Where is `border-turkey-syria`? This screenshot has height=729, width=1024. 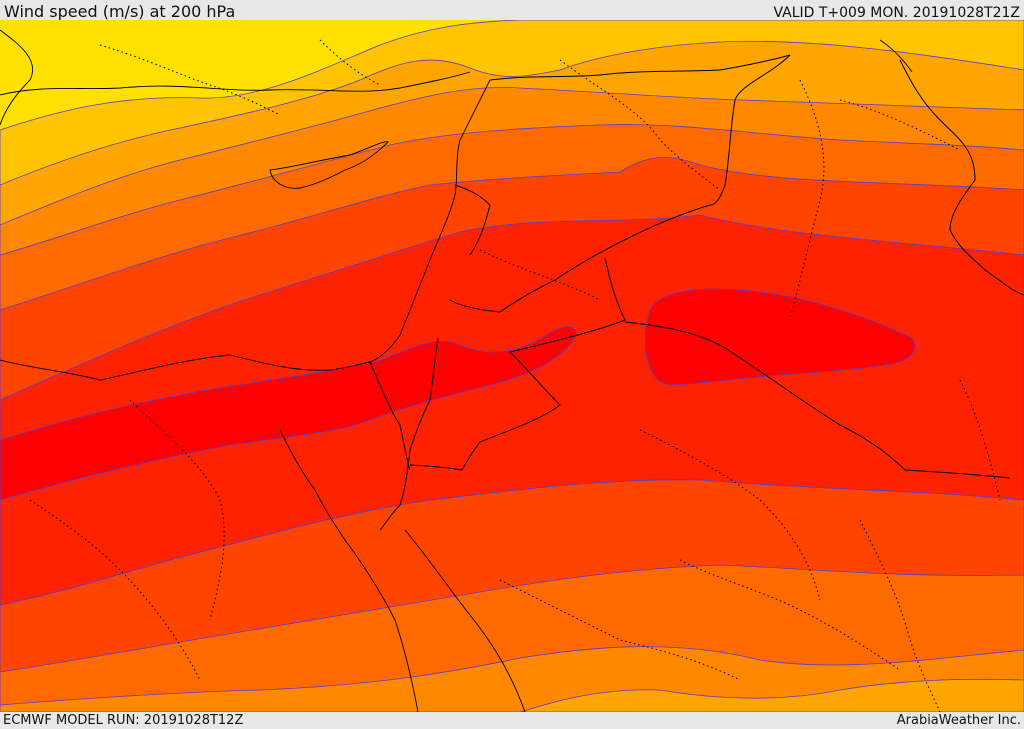 border-turkey-syria is located at coordinates (640, 67).